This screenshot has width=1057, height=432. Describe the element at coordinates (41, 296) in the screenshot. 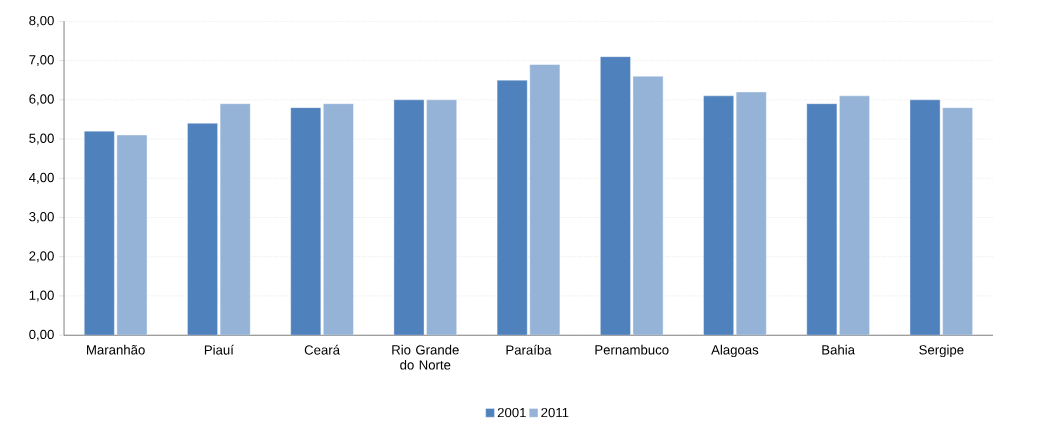

I see `y-tick-label: 1,00` at that location.